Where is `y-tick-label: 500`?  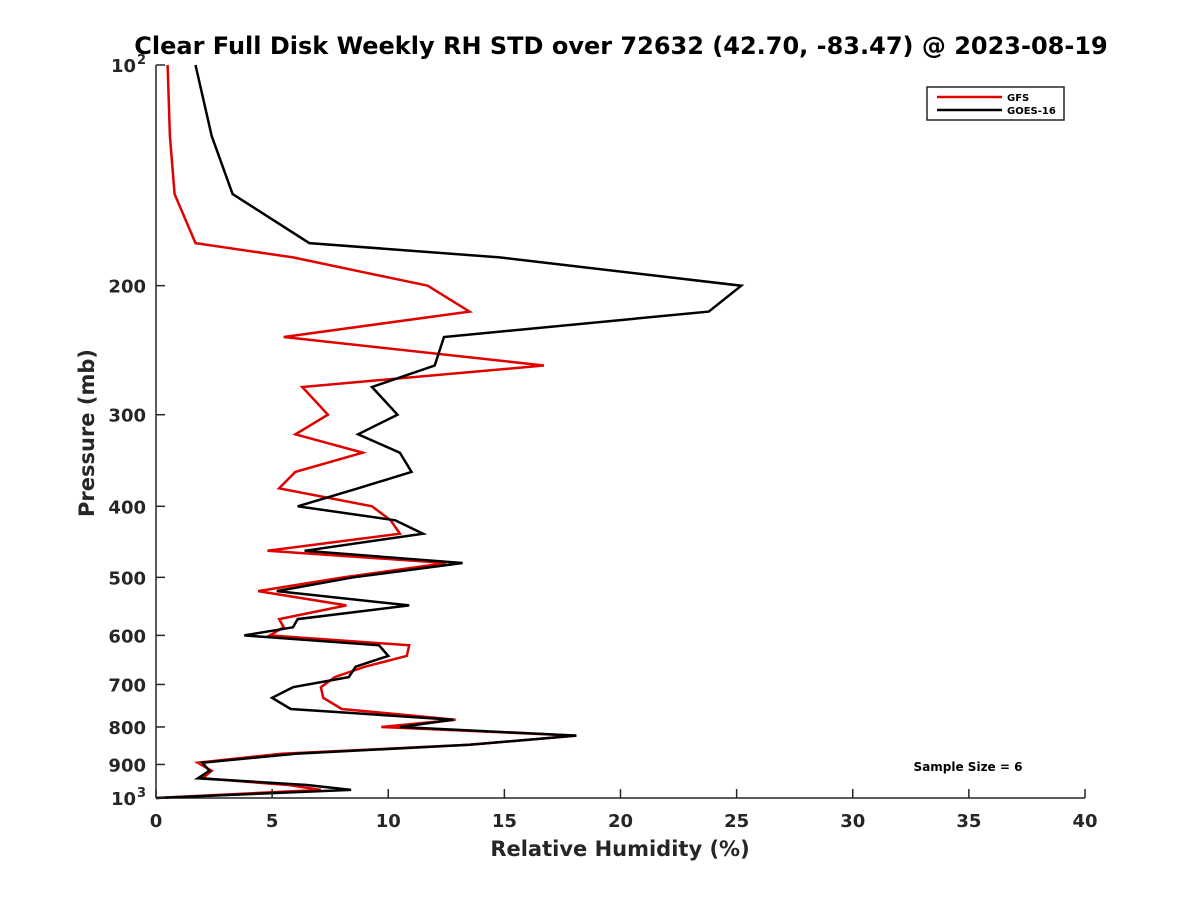 y-tick-label: 500 is located at coordinates (127, 578).